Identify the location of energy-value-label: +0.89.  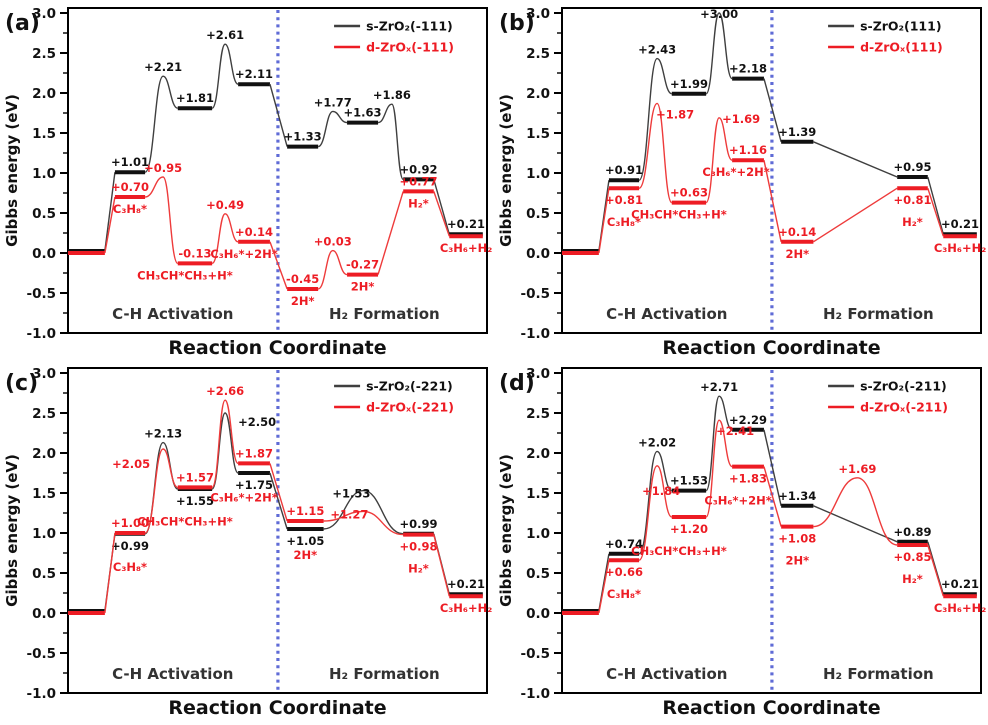
(912, 532).